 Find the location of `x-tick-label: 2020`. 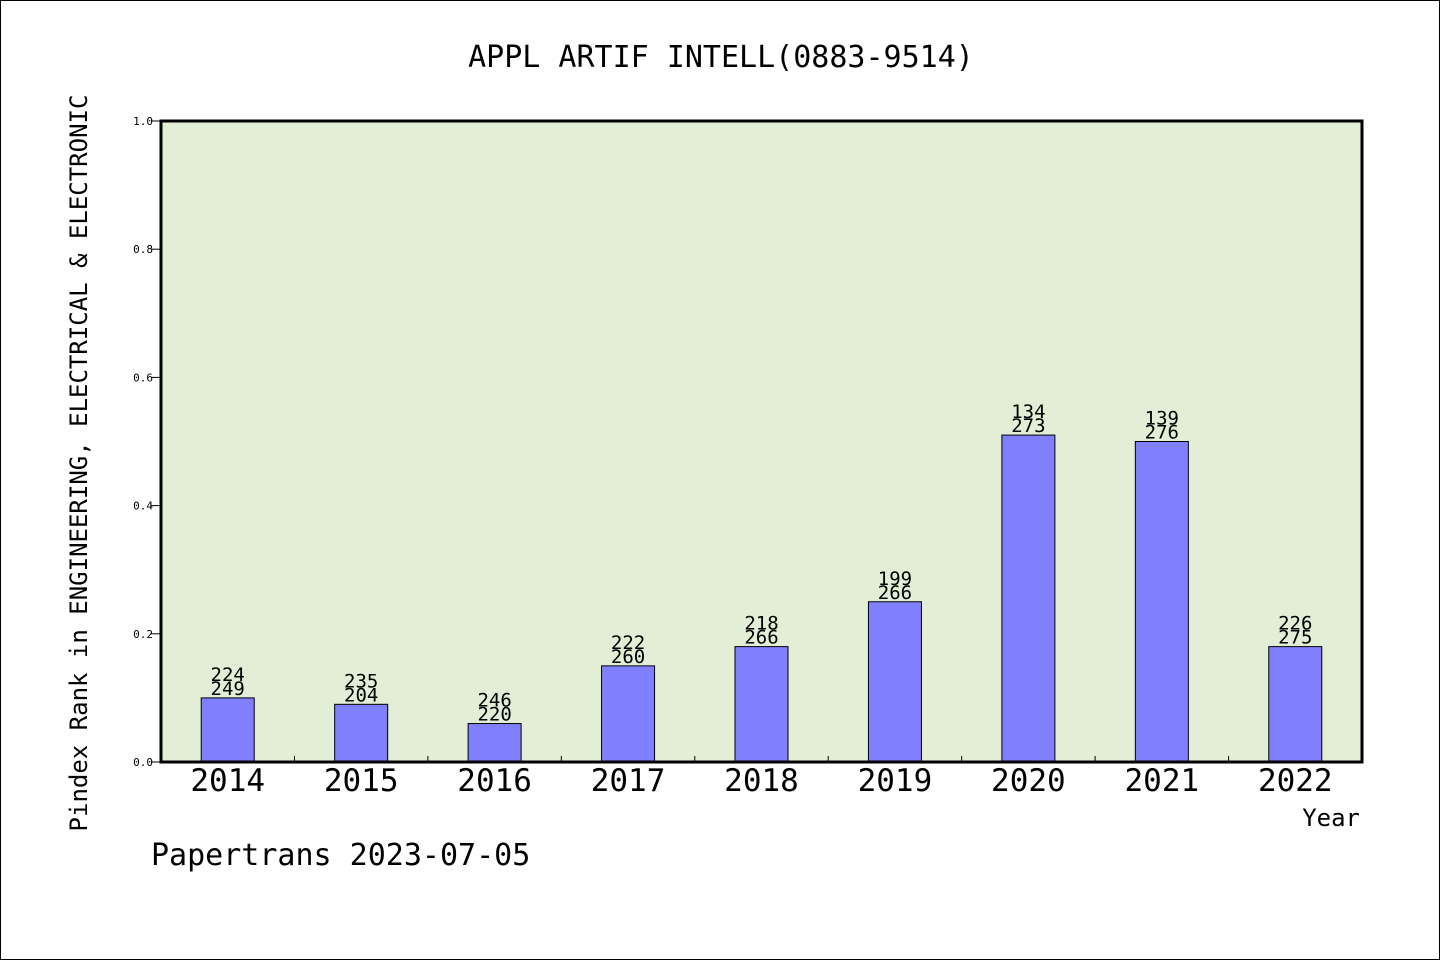

x-tick-label: 2020 is located at coordinates (1028, 781).